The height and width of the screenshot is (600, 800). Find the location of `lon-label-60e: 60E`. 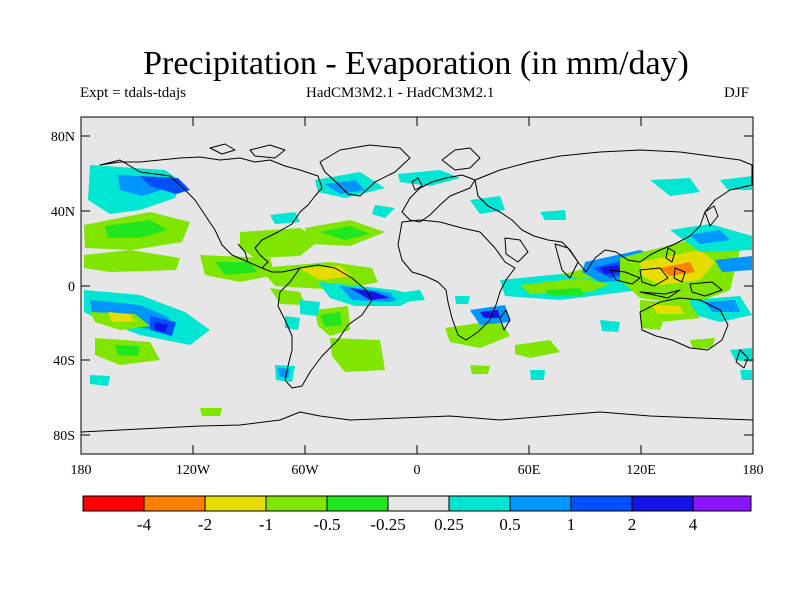

lon-label-60e: 60E is located at coordinates (529, 470).